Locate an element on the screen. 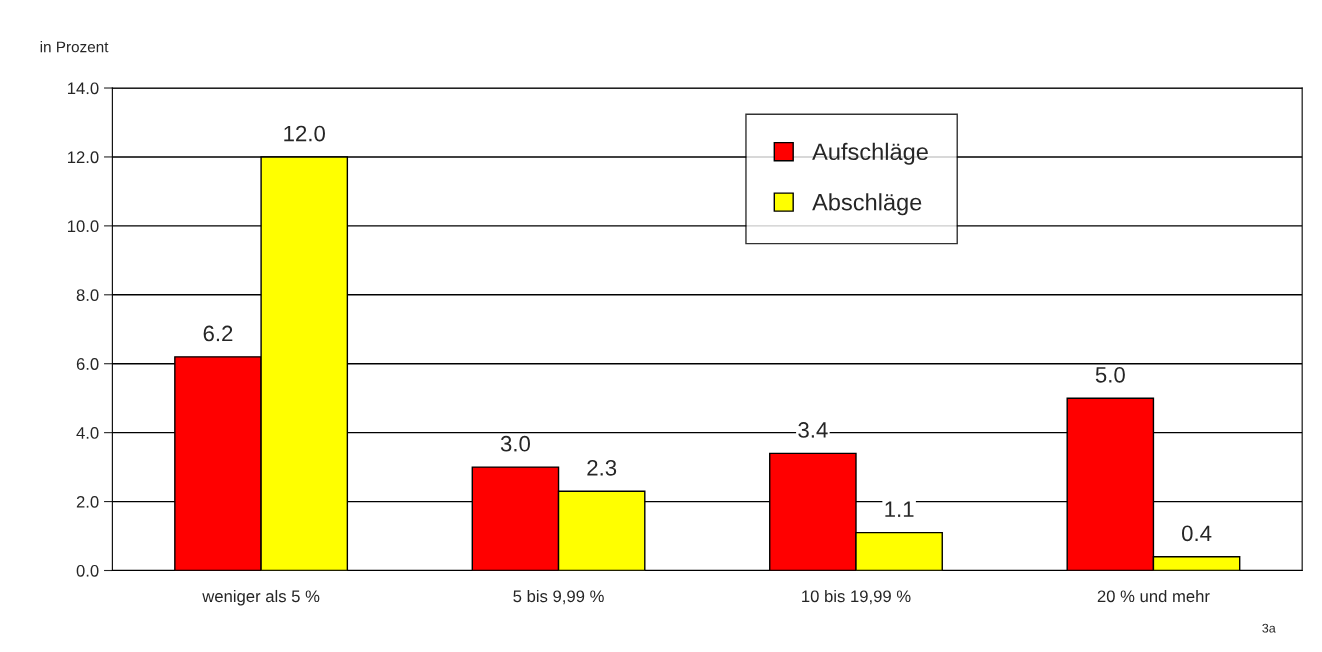 The image size is (1322, 652). x-tick-label: 5 bis 9,99 % is located at coordinates (558, 597).